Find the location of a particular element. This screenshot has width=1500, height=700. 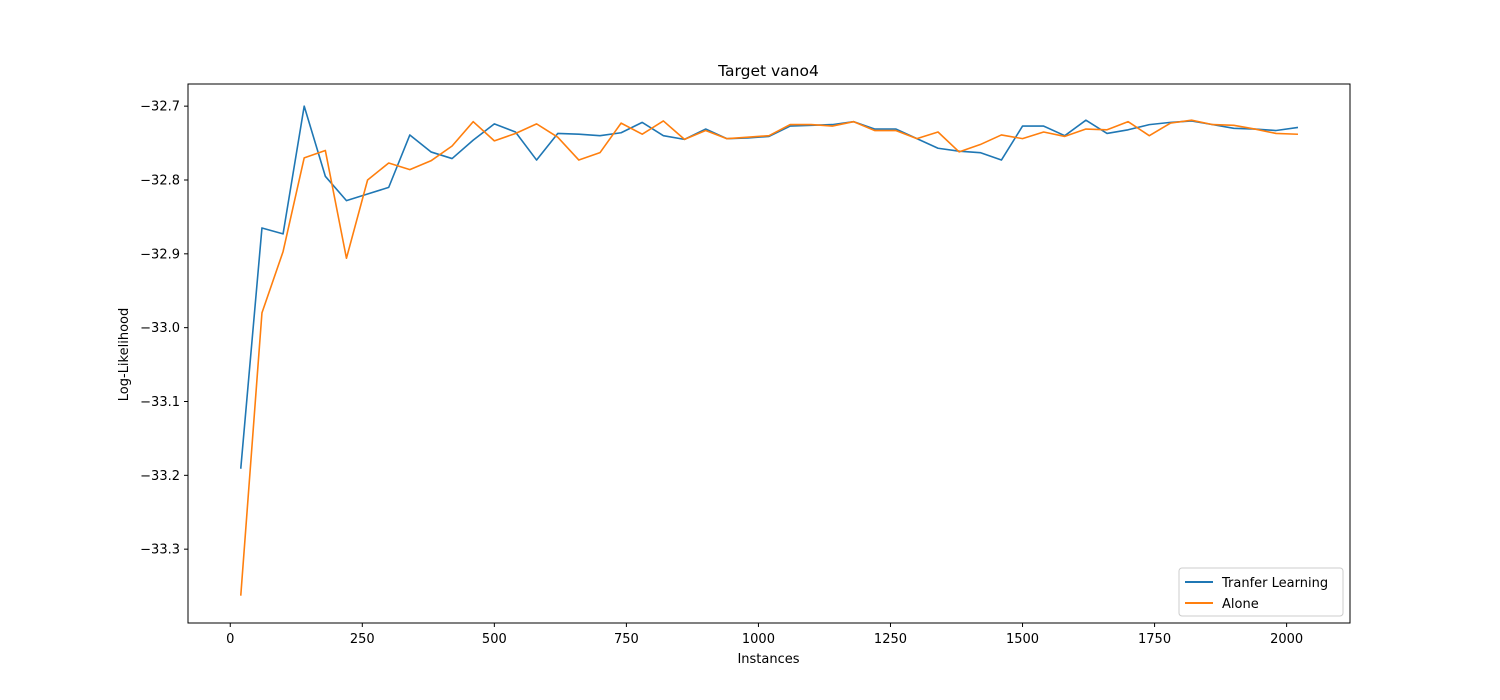

chart-title: Target vano4 is located at coordinates (768, 71).